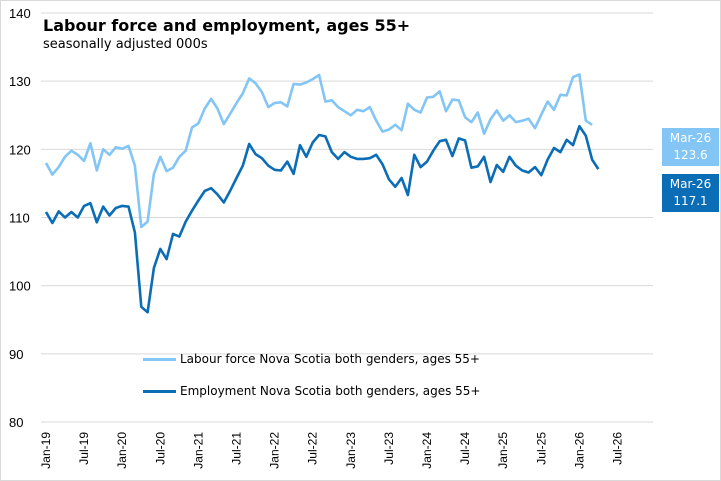  Describe the element at coordinates (20, 81) in the screenshot. I see `y-tick-label: 130` at that location.